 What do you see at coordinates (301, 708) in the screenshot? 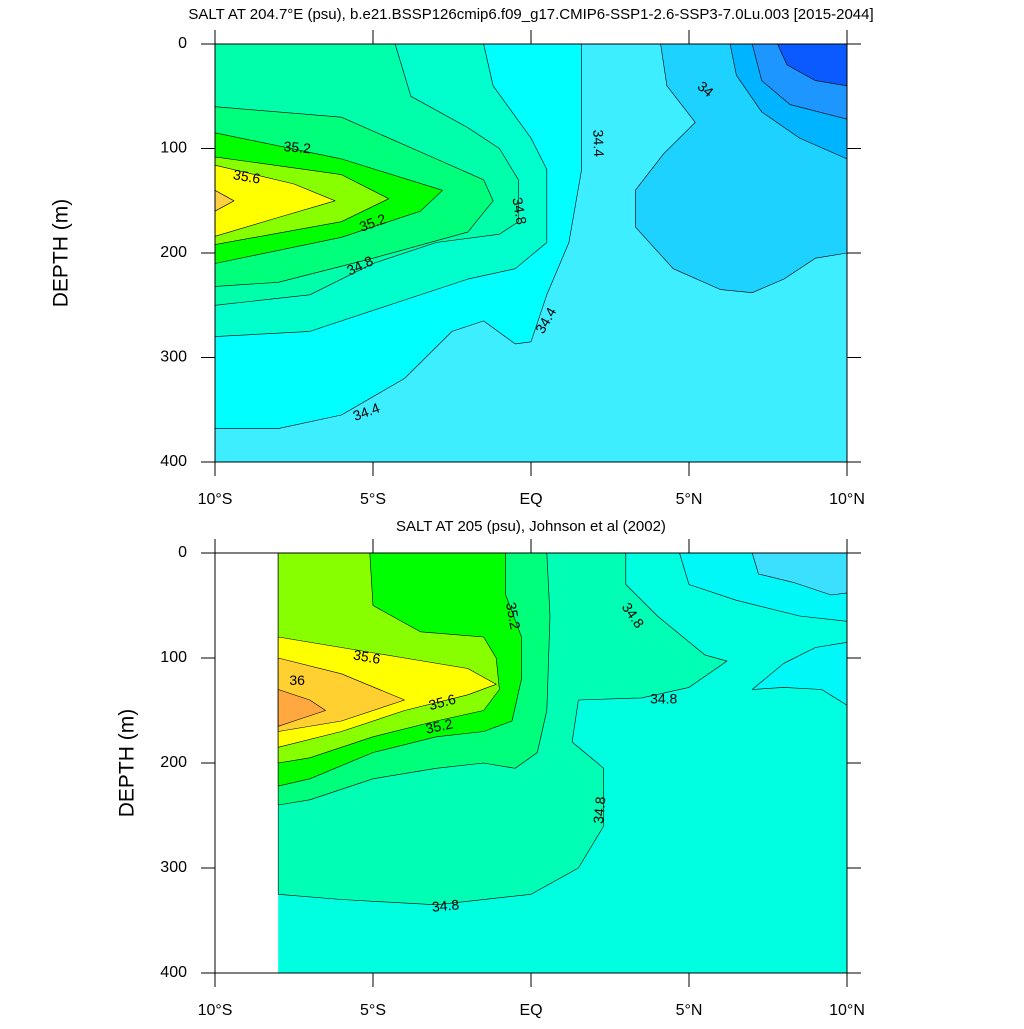
I see `contour-fill` at bounding box center [301, 708].